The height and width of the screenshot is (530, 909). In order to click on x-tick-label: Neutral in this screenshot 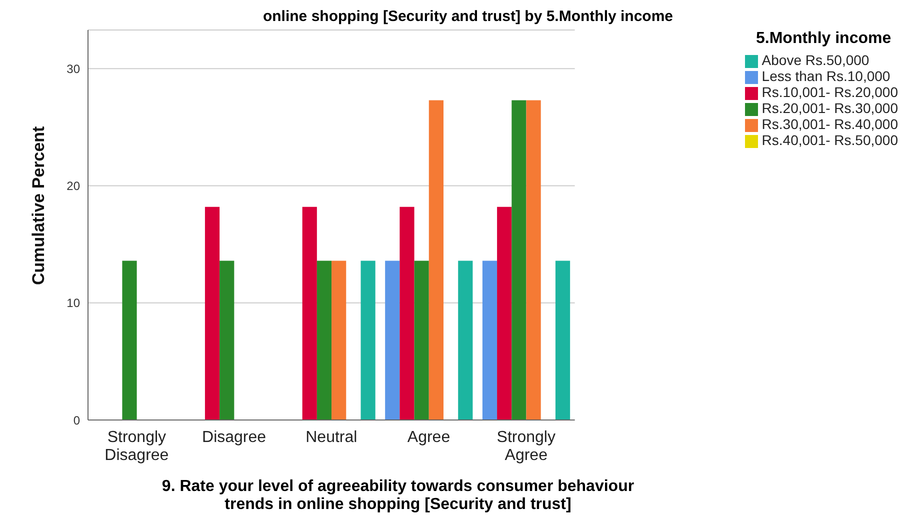, I will do `click(332, 437)`.